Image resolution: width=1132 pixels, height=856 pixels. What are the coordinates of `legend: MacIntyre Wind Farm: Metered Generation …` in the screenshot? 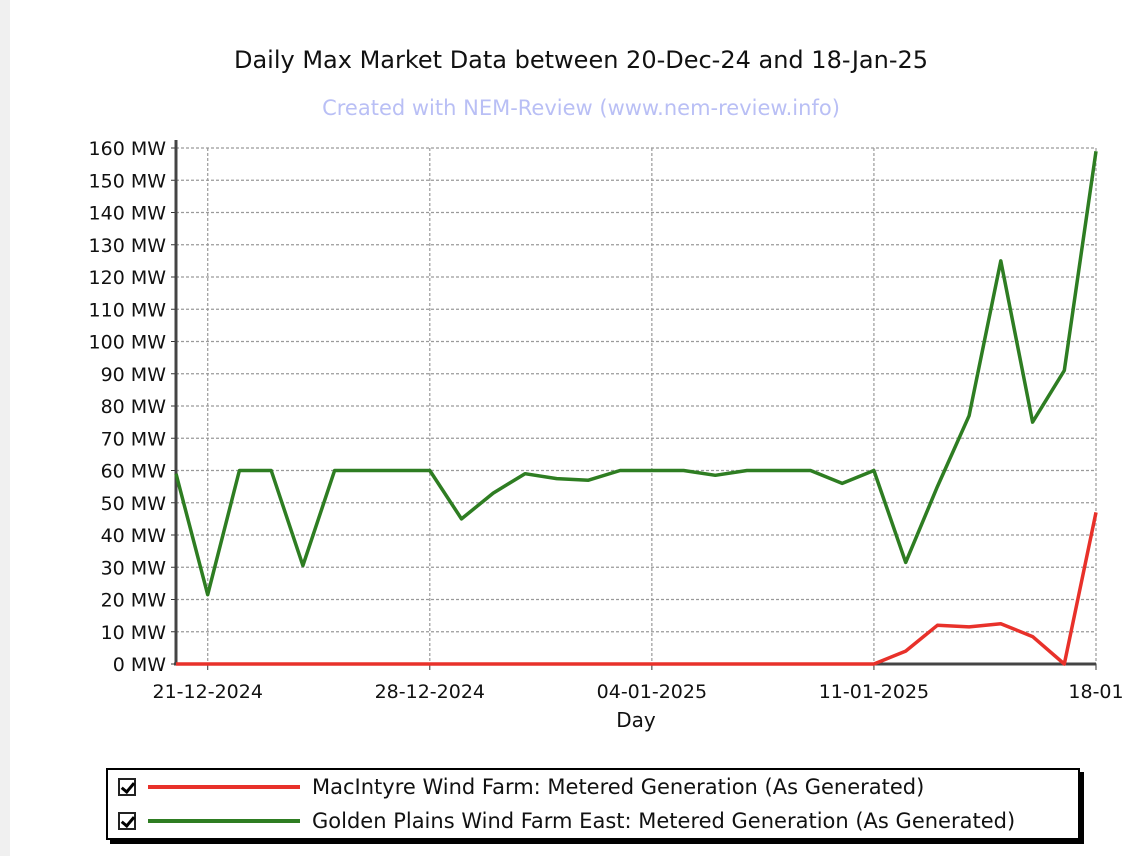 It's located at (593, 804).